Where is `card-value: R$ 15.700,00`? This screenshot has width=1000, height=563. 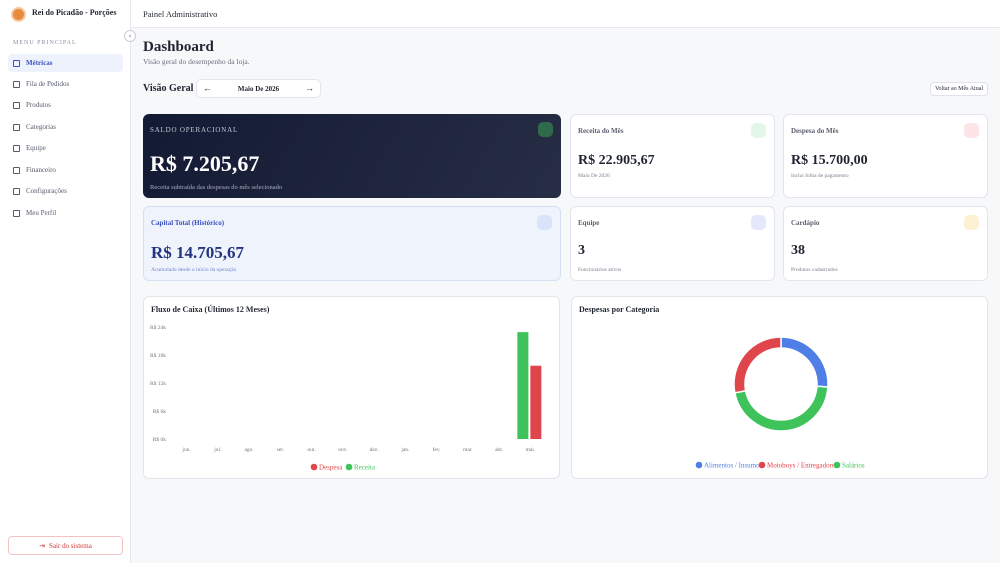
card-value: R$ 15.700,00 is located at coordinates (829, 160).